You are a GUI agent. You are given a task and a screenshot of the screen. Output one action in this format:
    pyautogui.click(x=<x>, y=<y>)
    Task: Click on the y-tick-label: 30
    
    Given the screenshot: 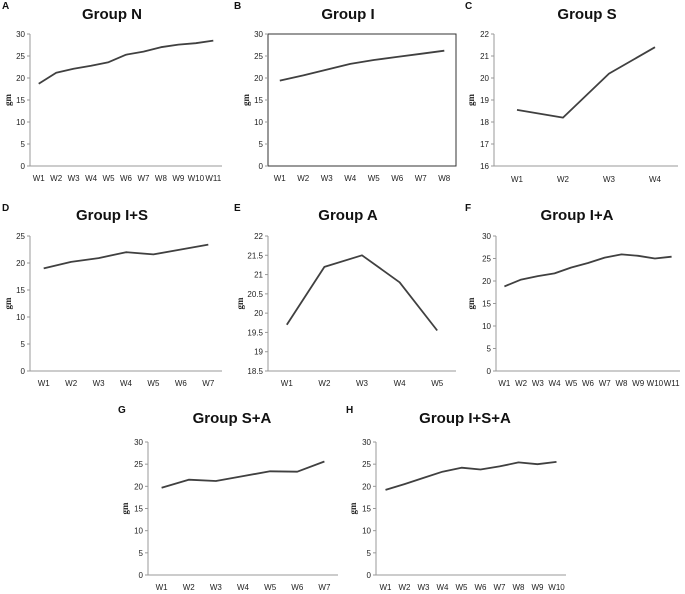 What is the action you would take?
    pyautogui.click(x=486, y=236)
    